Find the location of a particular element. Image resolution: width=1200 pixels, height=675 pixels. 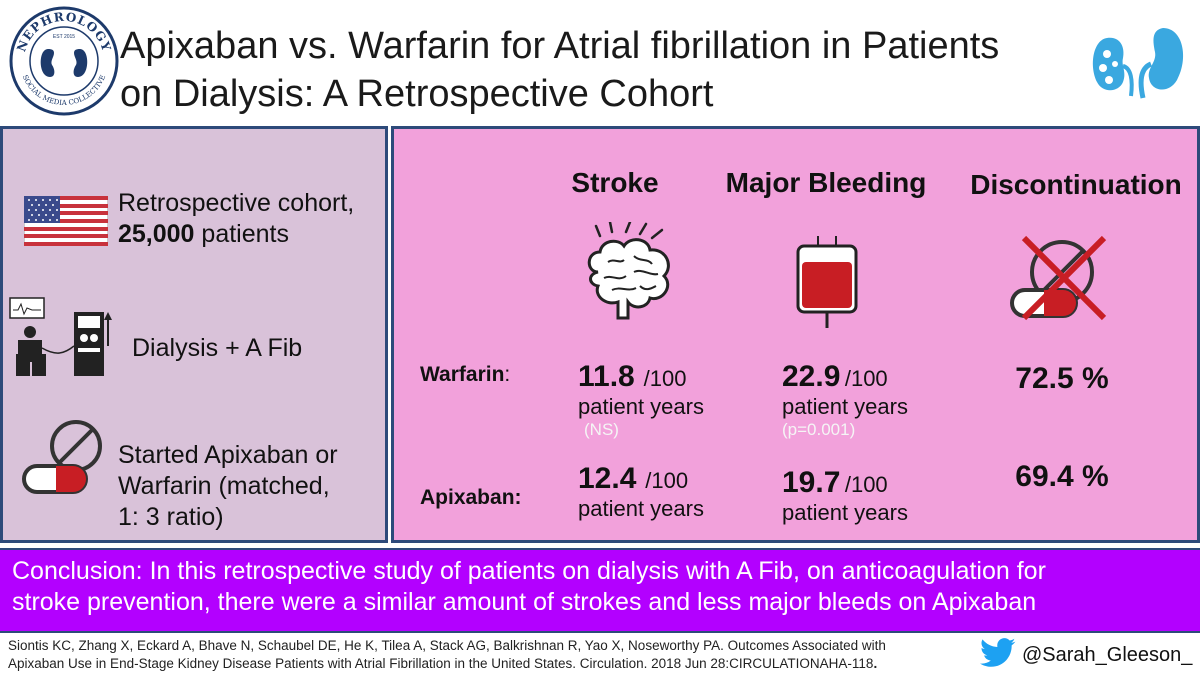

cohort-line-2: 25,000 patients is located at coordinates (252, 234).